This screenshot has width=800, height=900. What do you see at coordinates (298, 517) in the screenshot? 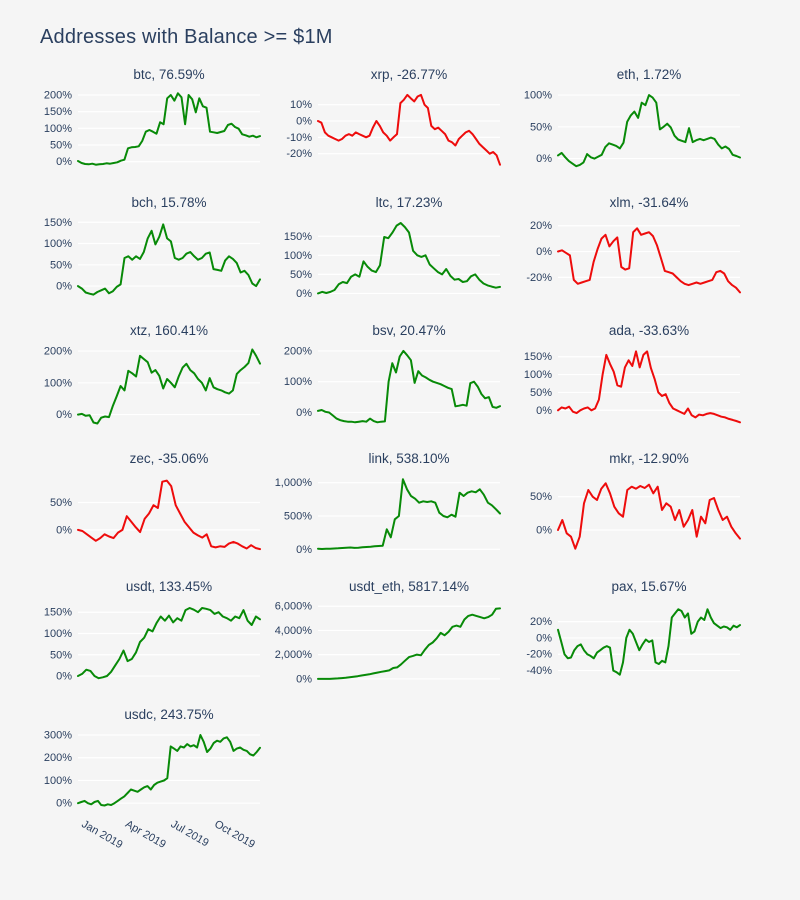
I see `y-tick-label: 500%` at bounding box center [298, 517].